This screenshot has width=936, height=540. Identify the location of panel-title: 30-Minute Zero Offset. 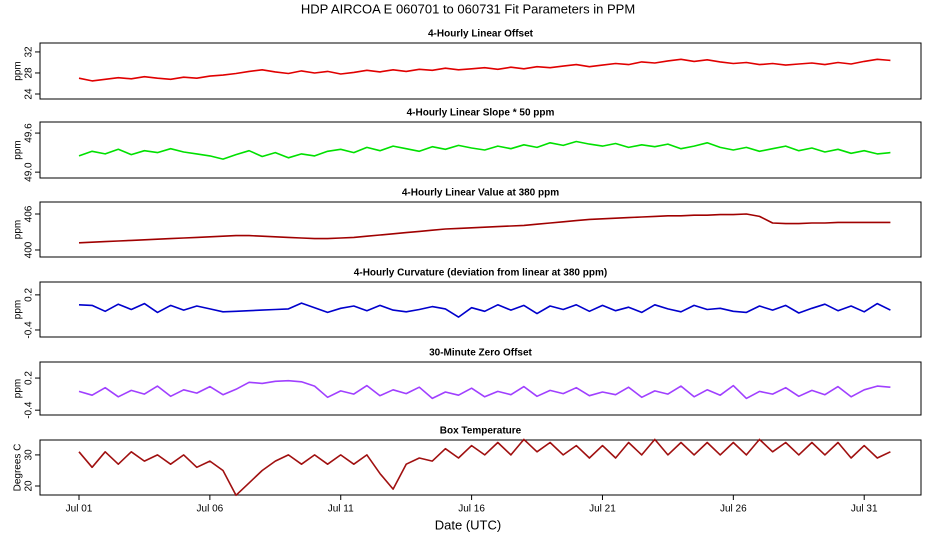
(480, 353).